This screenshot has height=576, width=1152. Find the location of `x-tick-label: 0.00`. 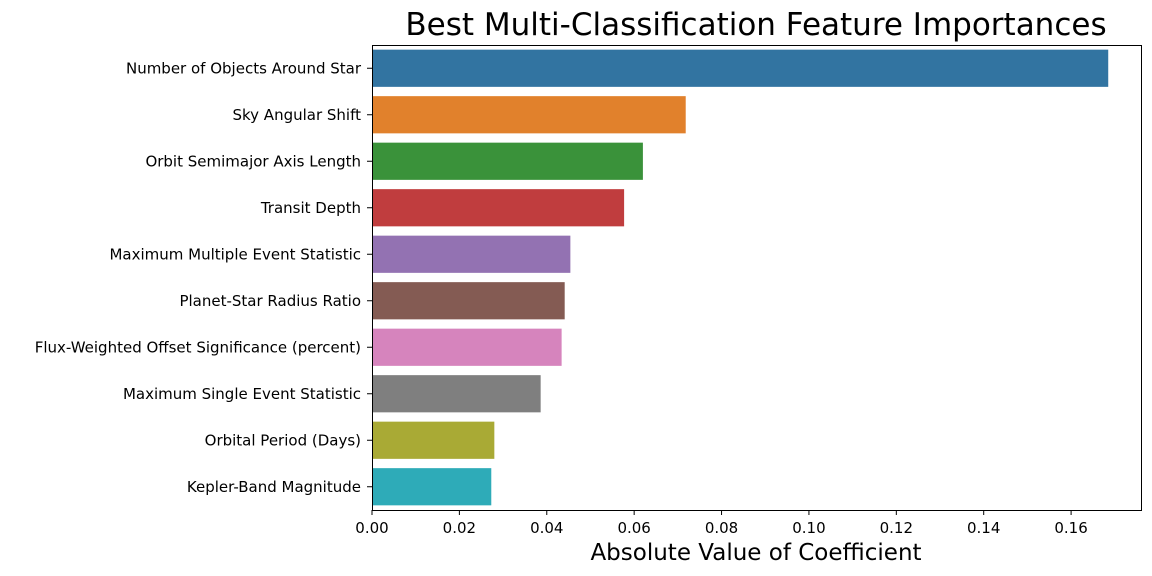

x-tick-label: 0.00 is located at coordinates (371, 528).